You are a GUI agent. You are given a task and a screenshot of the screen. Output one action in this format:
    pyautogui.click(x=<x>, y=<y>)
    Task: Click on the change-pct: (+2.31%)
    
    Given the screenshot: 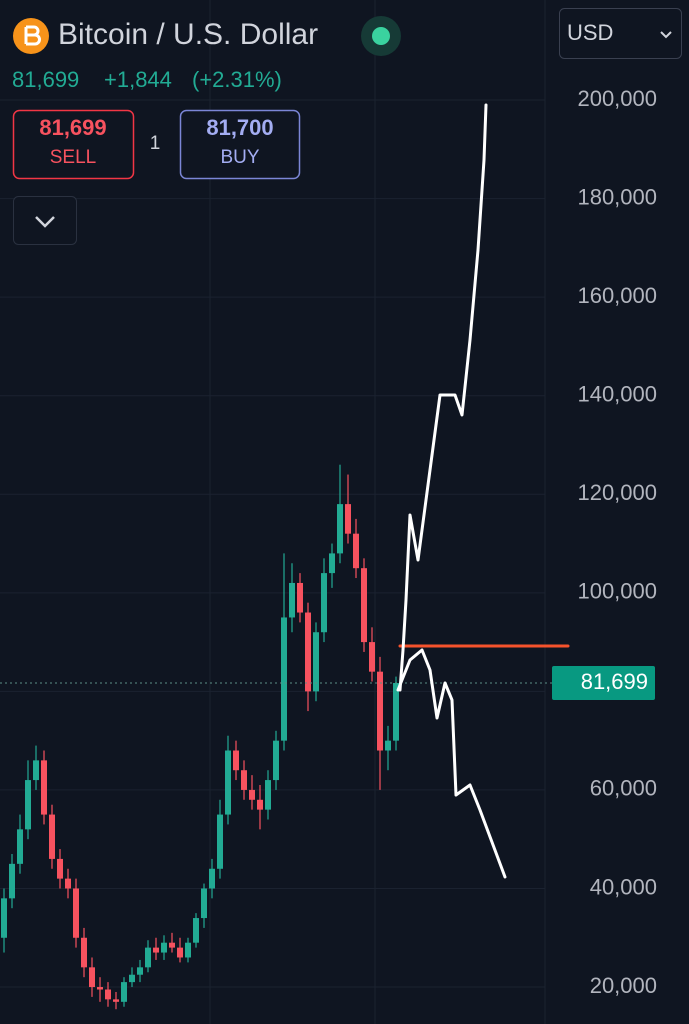 What is the action you would take?
    pyautogui.click(x=237, y=79)
    